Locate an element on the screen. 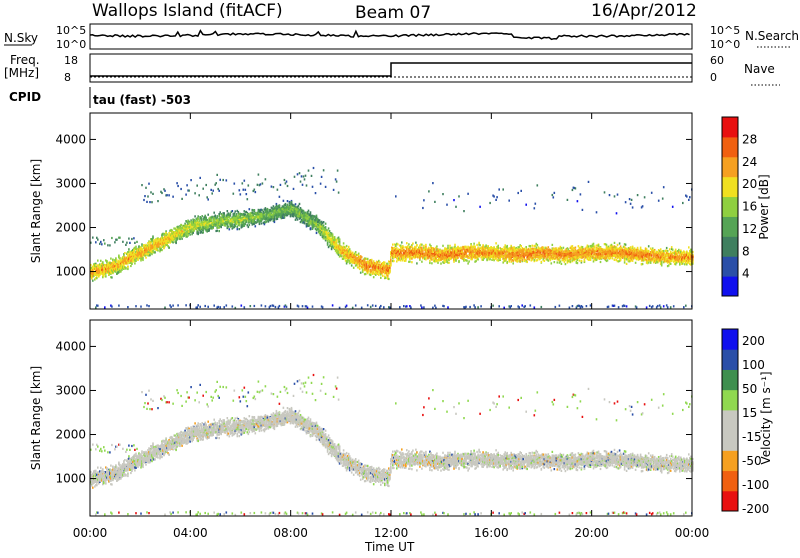 The height and width of the screenshot is (558, 800). freq-unit-label: [MHz] is located at coordinates (21, 73).